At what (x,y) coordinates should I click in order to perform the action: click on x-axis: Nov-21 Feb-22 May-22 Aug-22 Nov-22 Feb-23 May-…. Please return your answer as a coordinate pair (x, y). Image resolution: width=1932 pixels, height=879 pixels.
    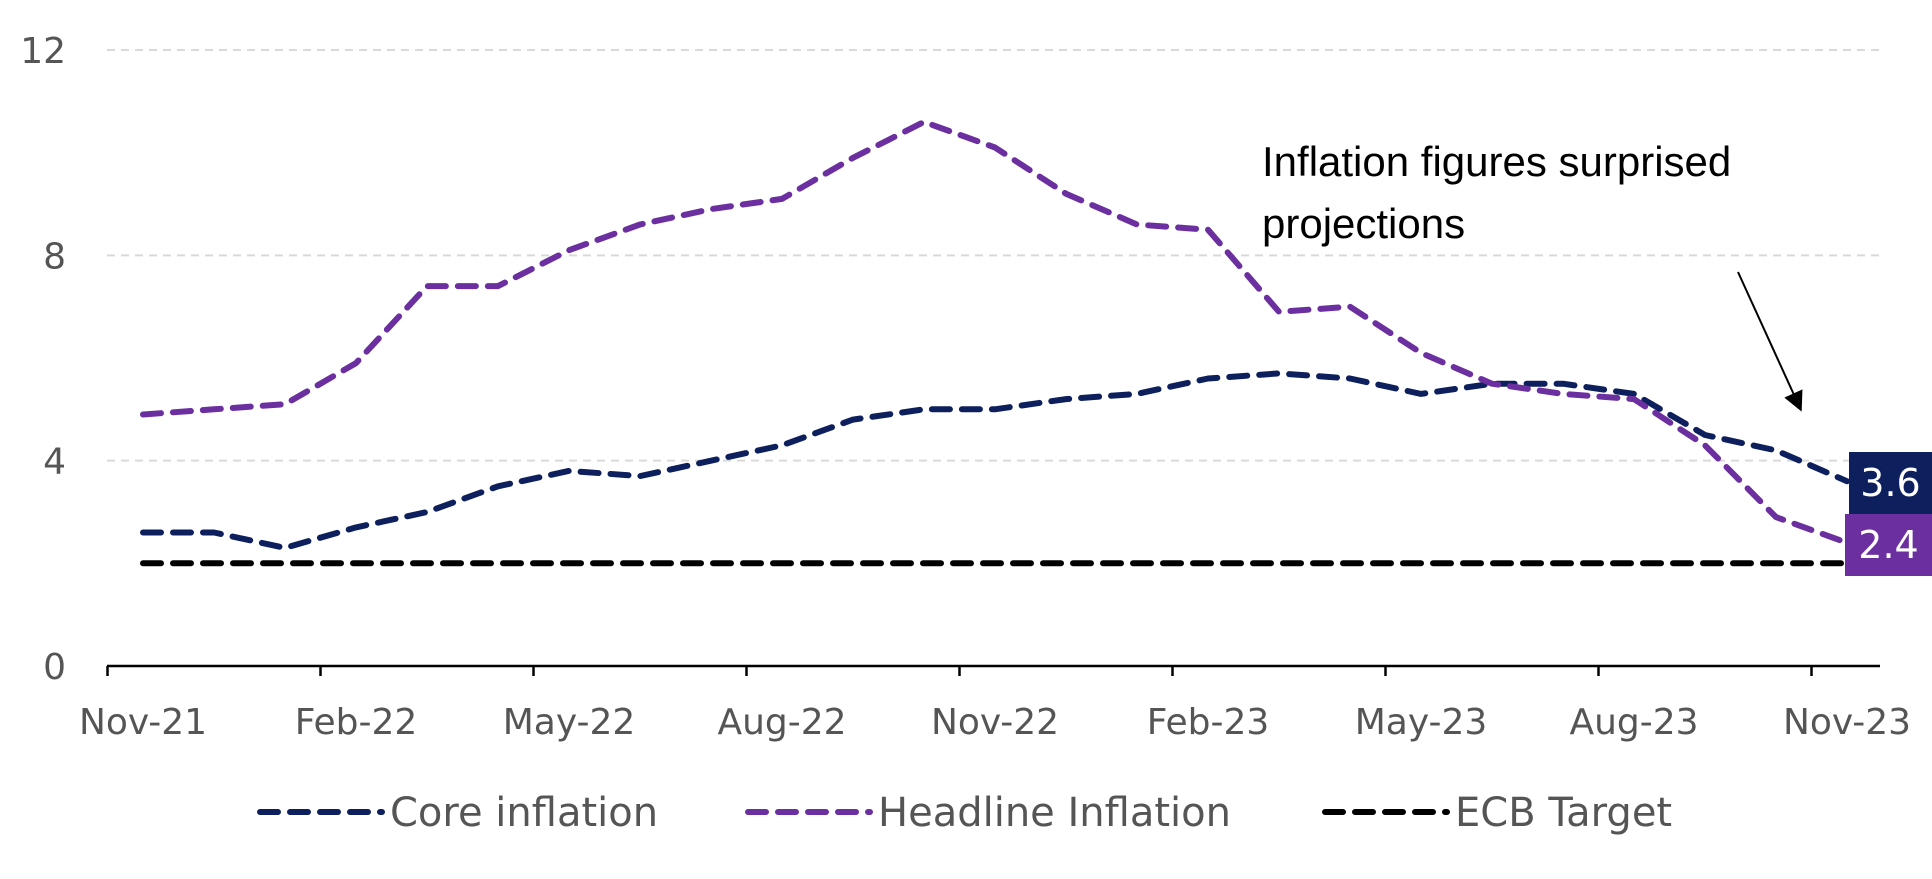
    Looking at the image, I should click on (995, 703).